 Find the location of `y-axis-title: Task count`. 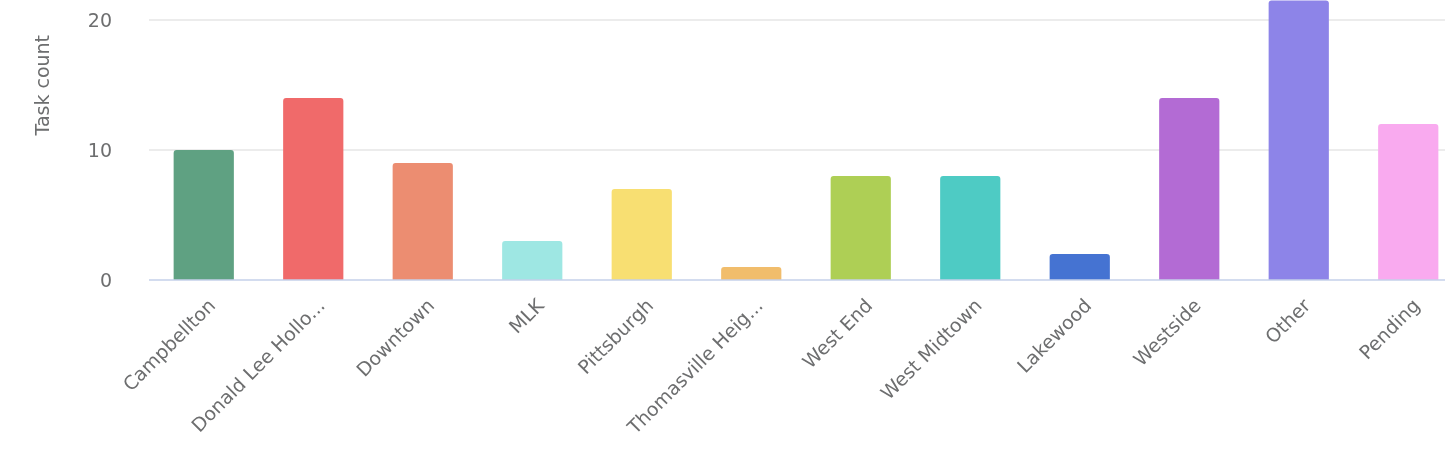

y-axis-title: Task count is located at coordinates (41, 85).